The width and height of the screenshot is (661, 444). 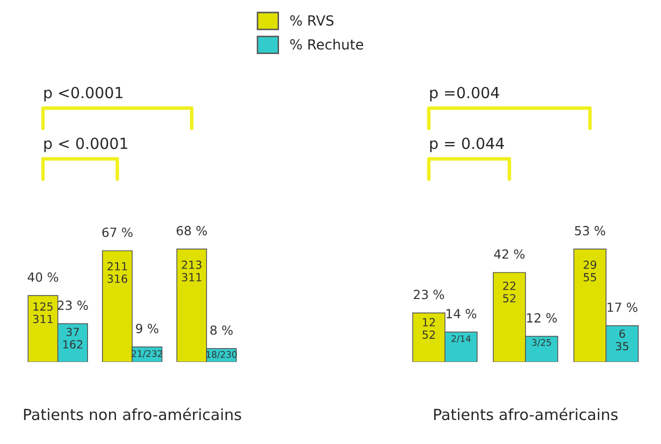 I want to click on annotation: 6 35, so click(x=622, y=340).